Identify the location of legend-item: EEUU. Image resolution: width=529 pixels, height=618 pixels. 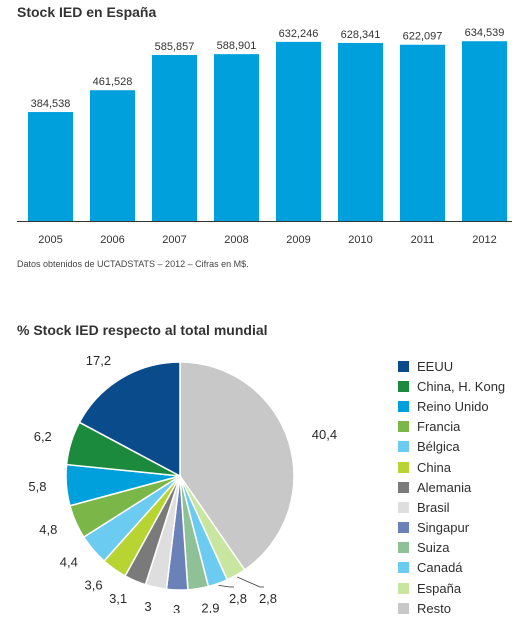
(451, 366).